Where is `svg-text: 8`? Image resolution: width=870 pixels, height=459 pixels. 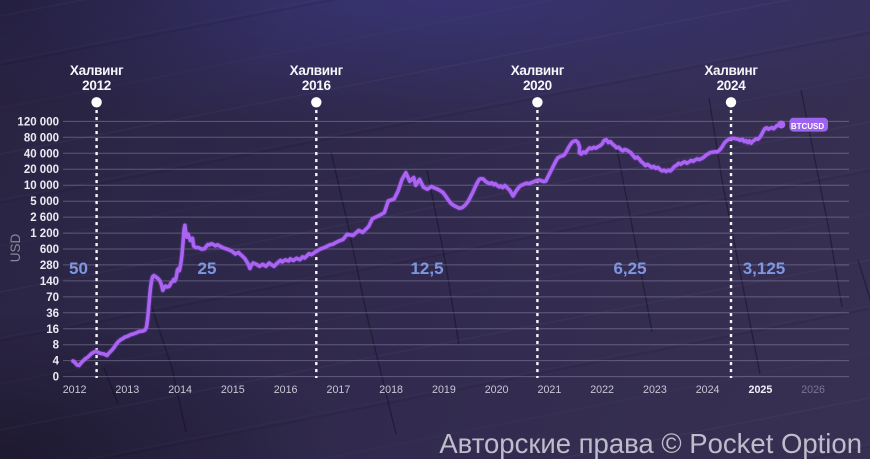 svg-text: 8 is located at coordinates (56, 346).